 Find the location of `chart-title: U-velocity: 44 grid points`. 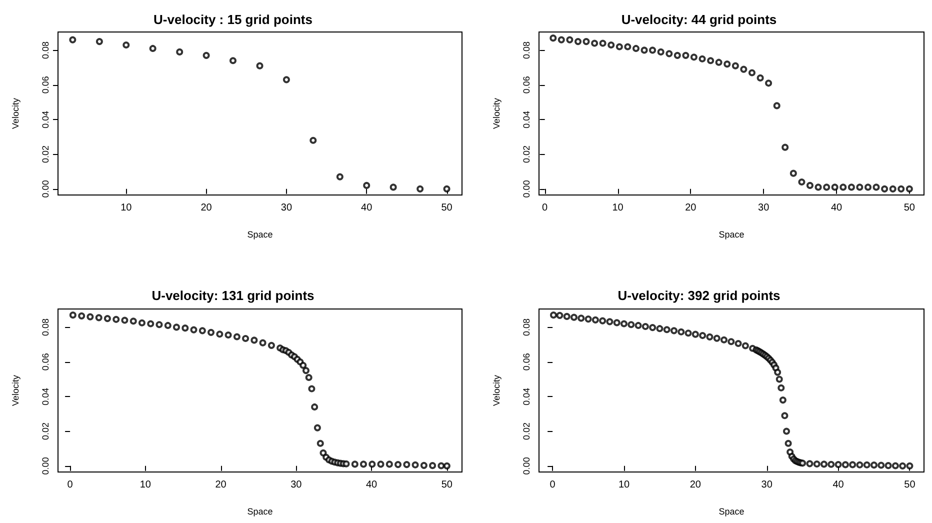

chart-title: U-velocity: 44 grid points is located at coordinates (699, 19).